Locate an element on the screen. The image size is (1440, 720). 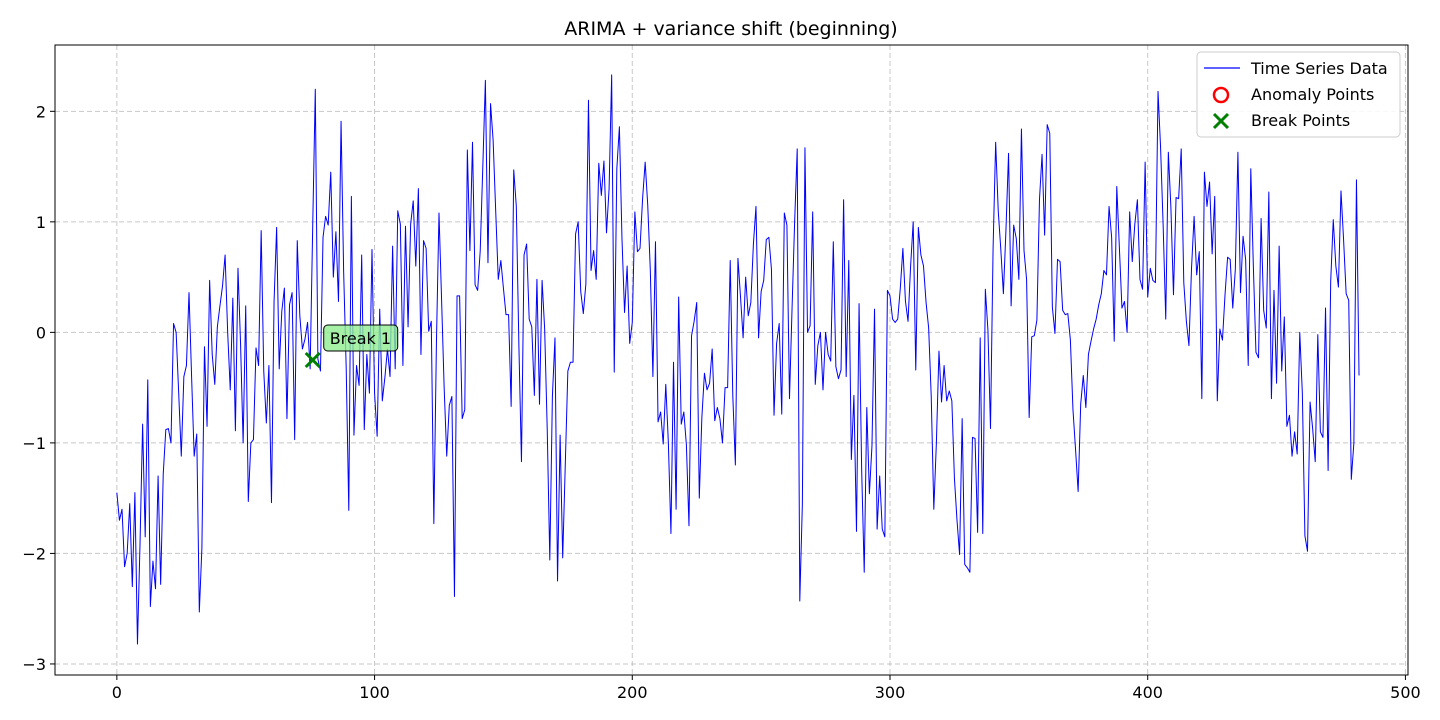
x-tick-label: 100 is located at coordinates (374, 692).